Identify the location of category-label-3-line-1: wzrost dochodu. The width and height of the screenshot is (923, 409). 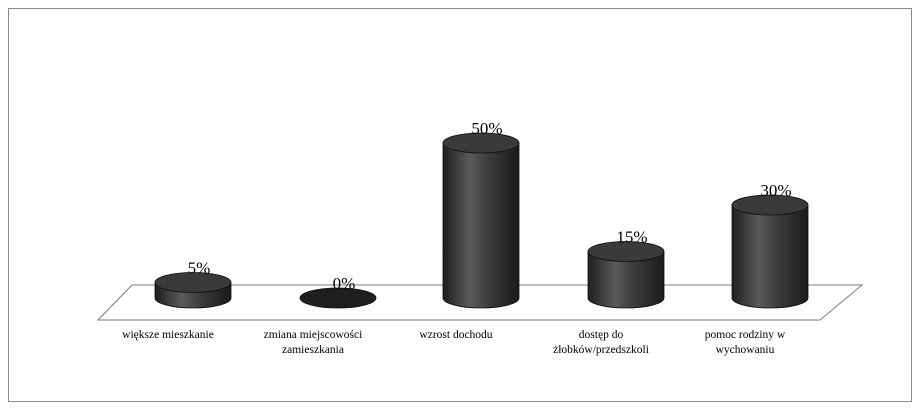
(455, 335).